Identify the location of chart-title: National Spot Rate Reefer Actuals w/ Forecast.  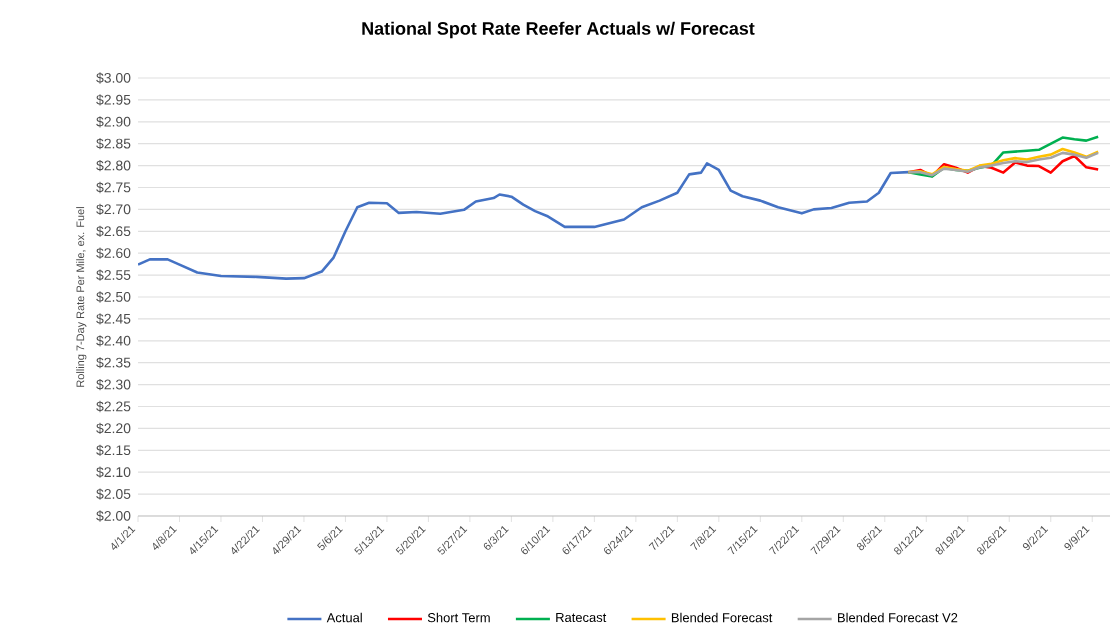
(558, 30).